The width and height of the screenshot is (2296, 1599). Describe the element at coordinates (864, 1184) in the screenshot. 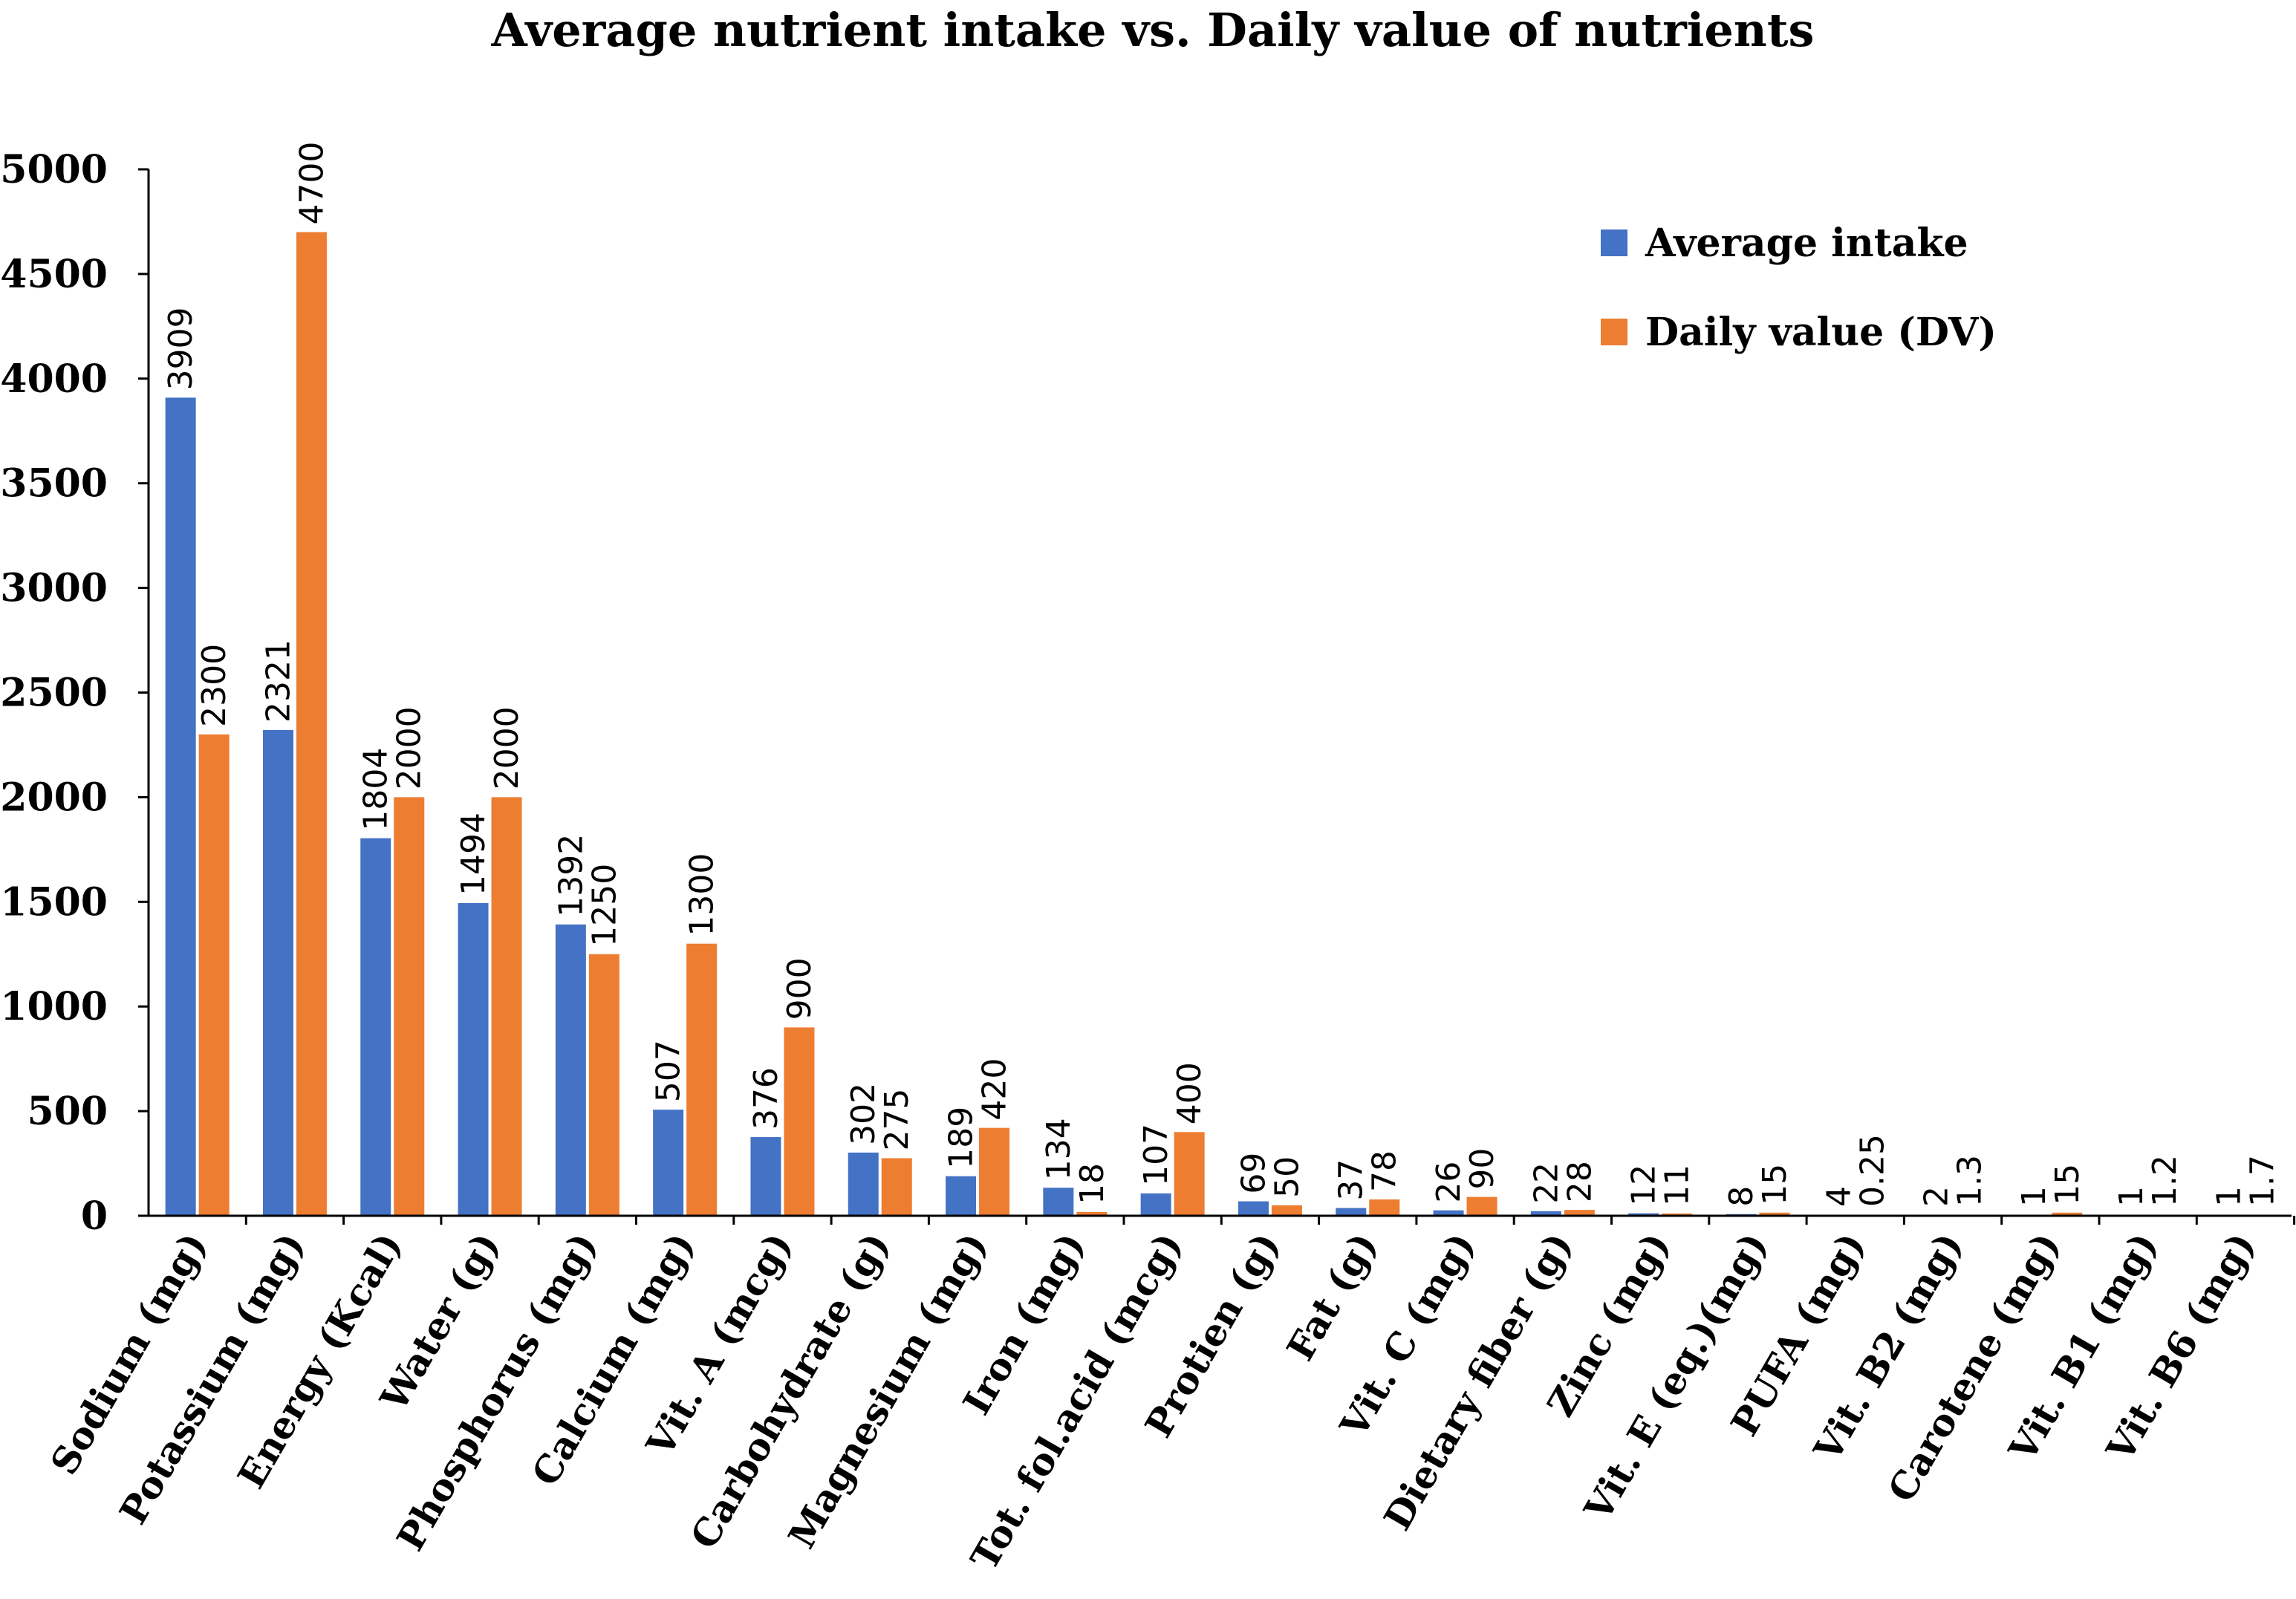

I see `bar-average-intake-carbohydrate-g` at that location.